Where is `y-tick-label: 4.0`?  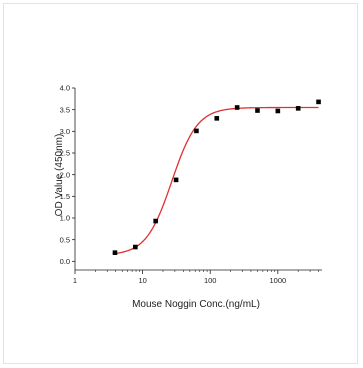
y-tick-label: 4.0 is located at coordinates (65, 88).